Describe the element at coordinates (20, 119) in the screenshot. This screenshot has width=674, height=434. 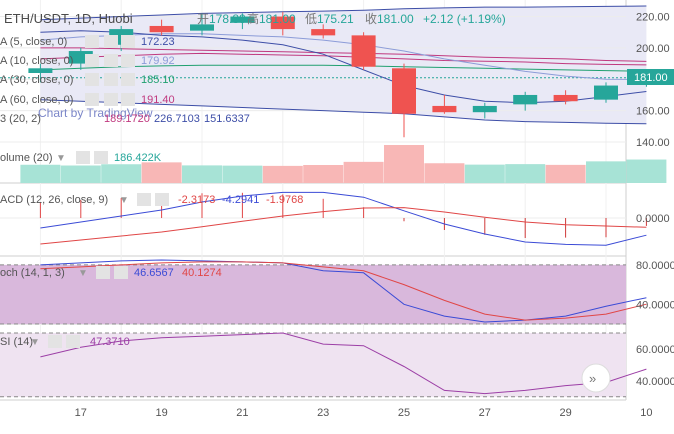
I see `bb-legend: 3 (20, 2)` at that location.